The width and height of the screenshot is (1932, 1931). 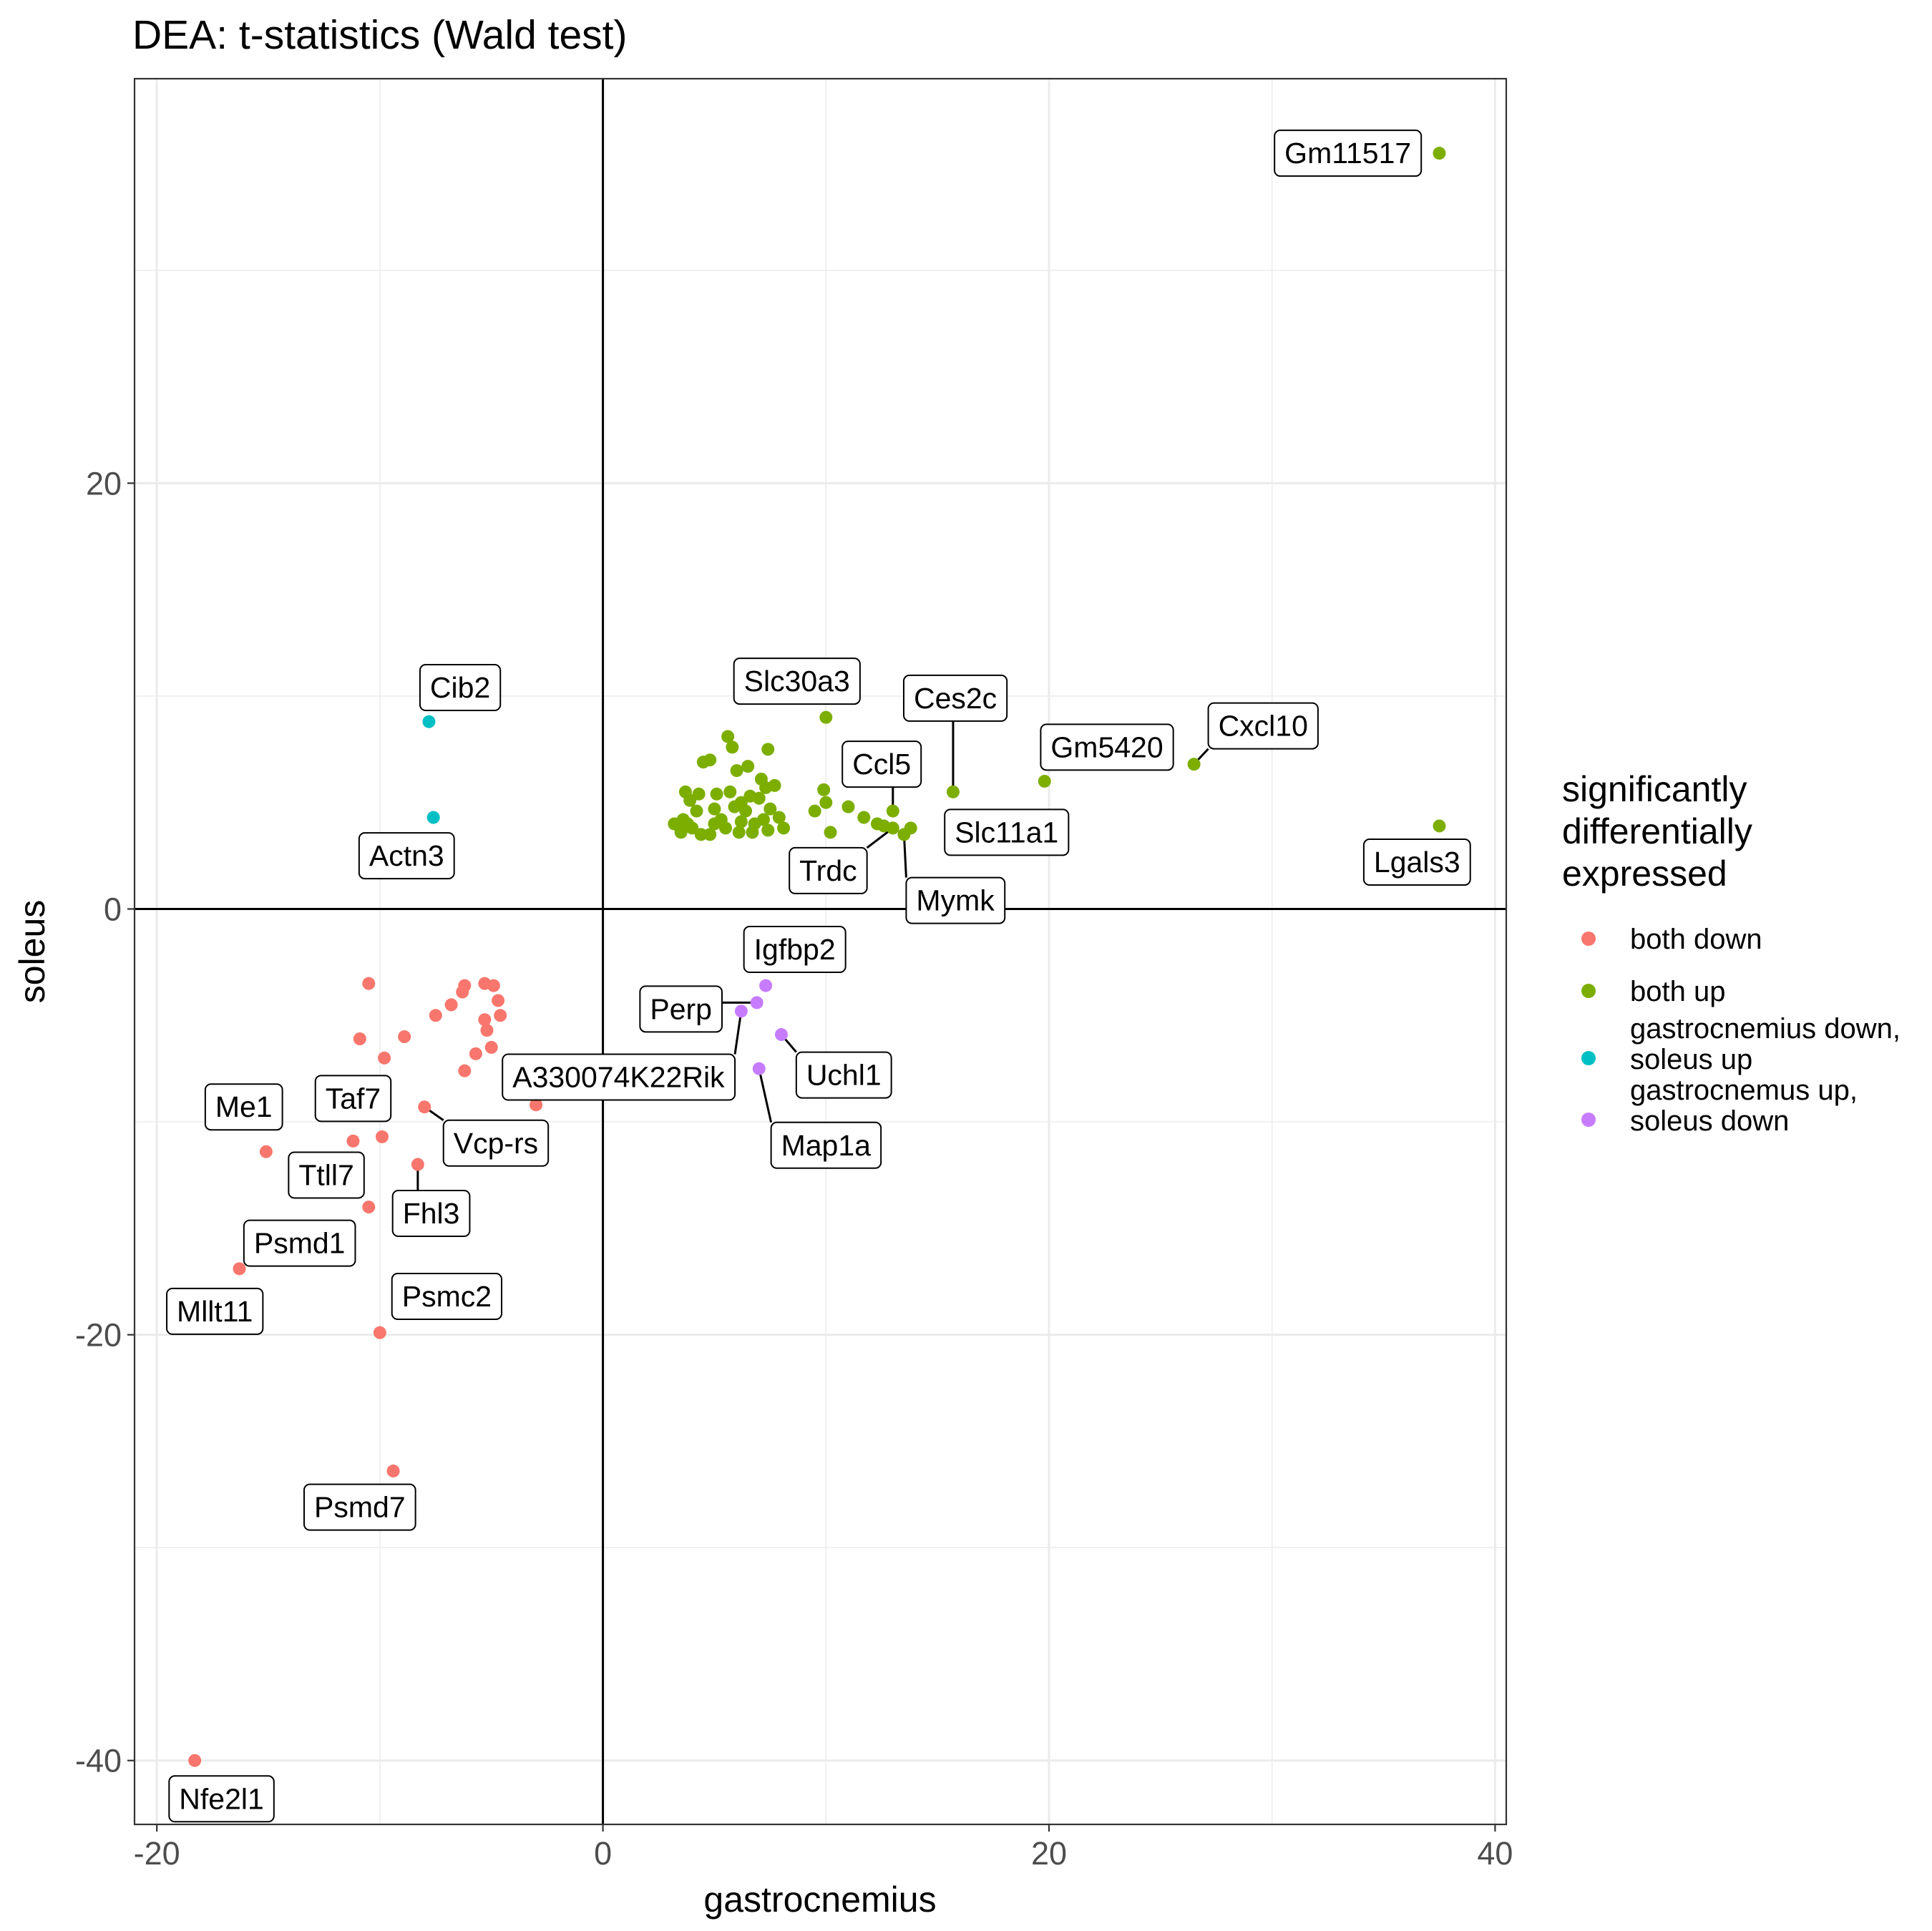 I want to click on gene-label: Vcp-rs, so click(x=496, y=1143).